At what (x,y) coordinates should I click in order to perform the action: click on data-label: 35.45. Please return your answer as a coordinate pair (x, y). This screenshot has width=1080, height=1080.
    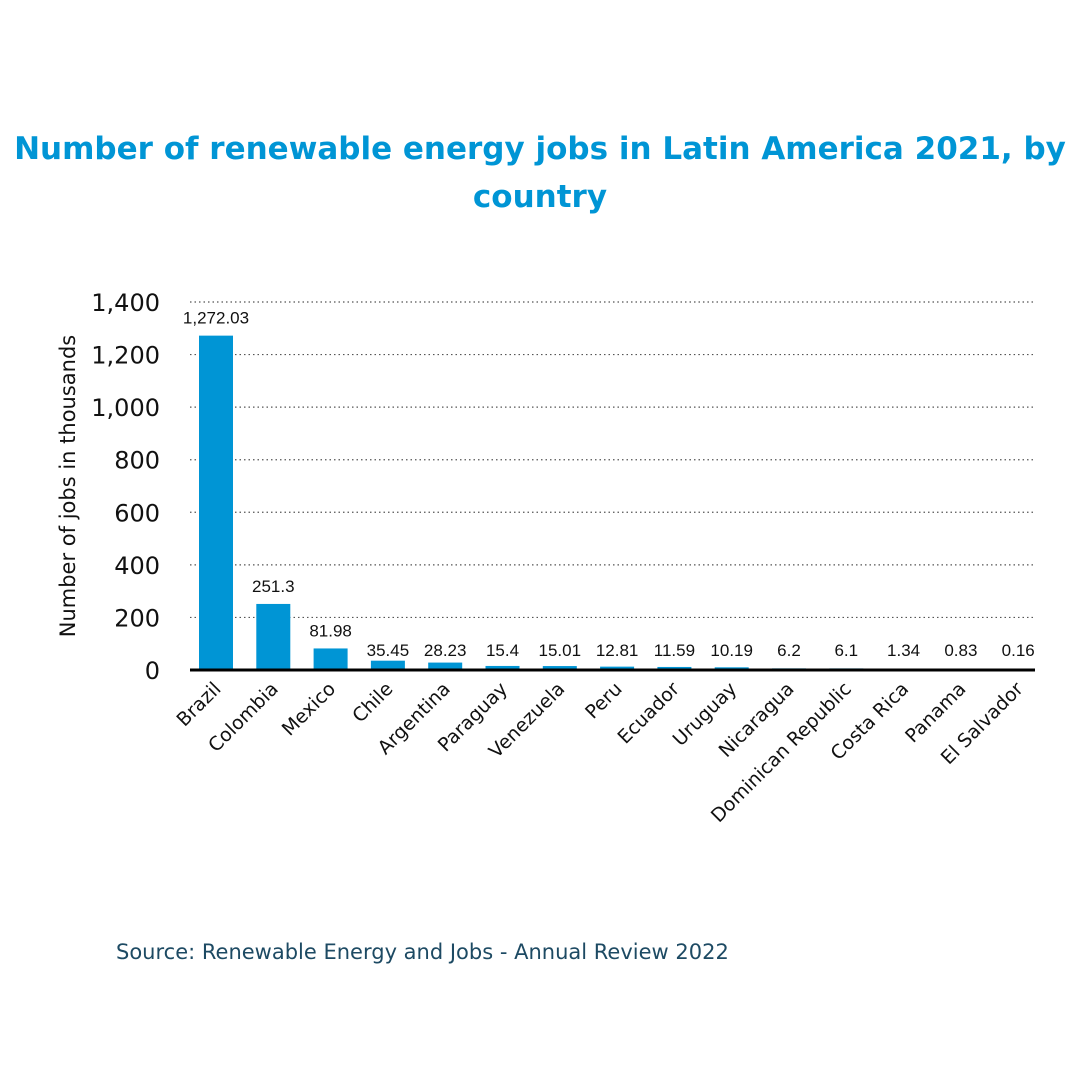
    Looking at the image, I should click on (388, 650).